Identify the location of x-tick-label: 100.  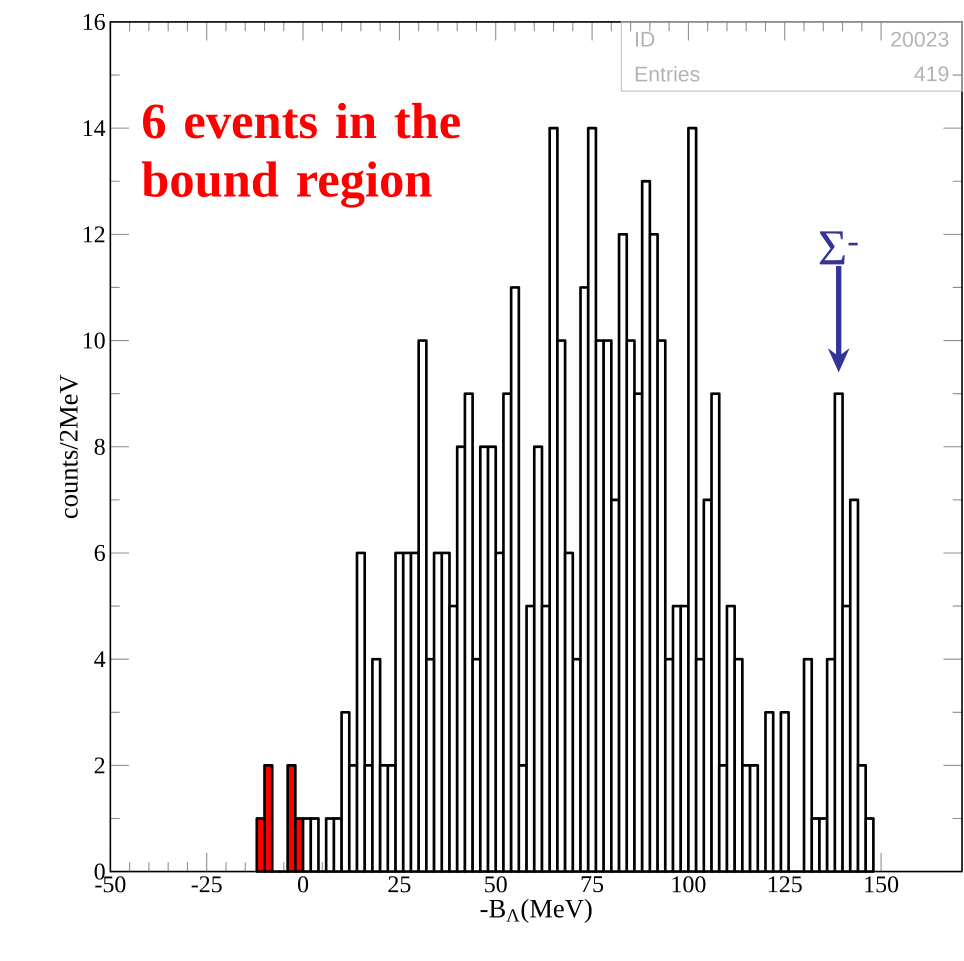
(689, 884).